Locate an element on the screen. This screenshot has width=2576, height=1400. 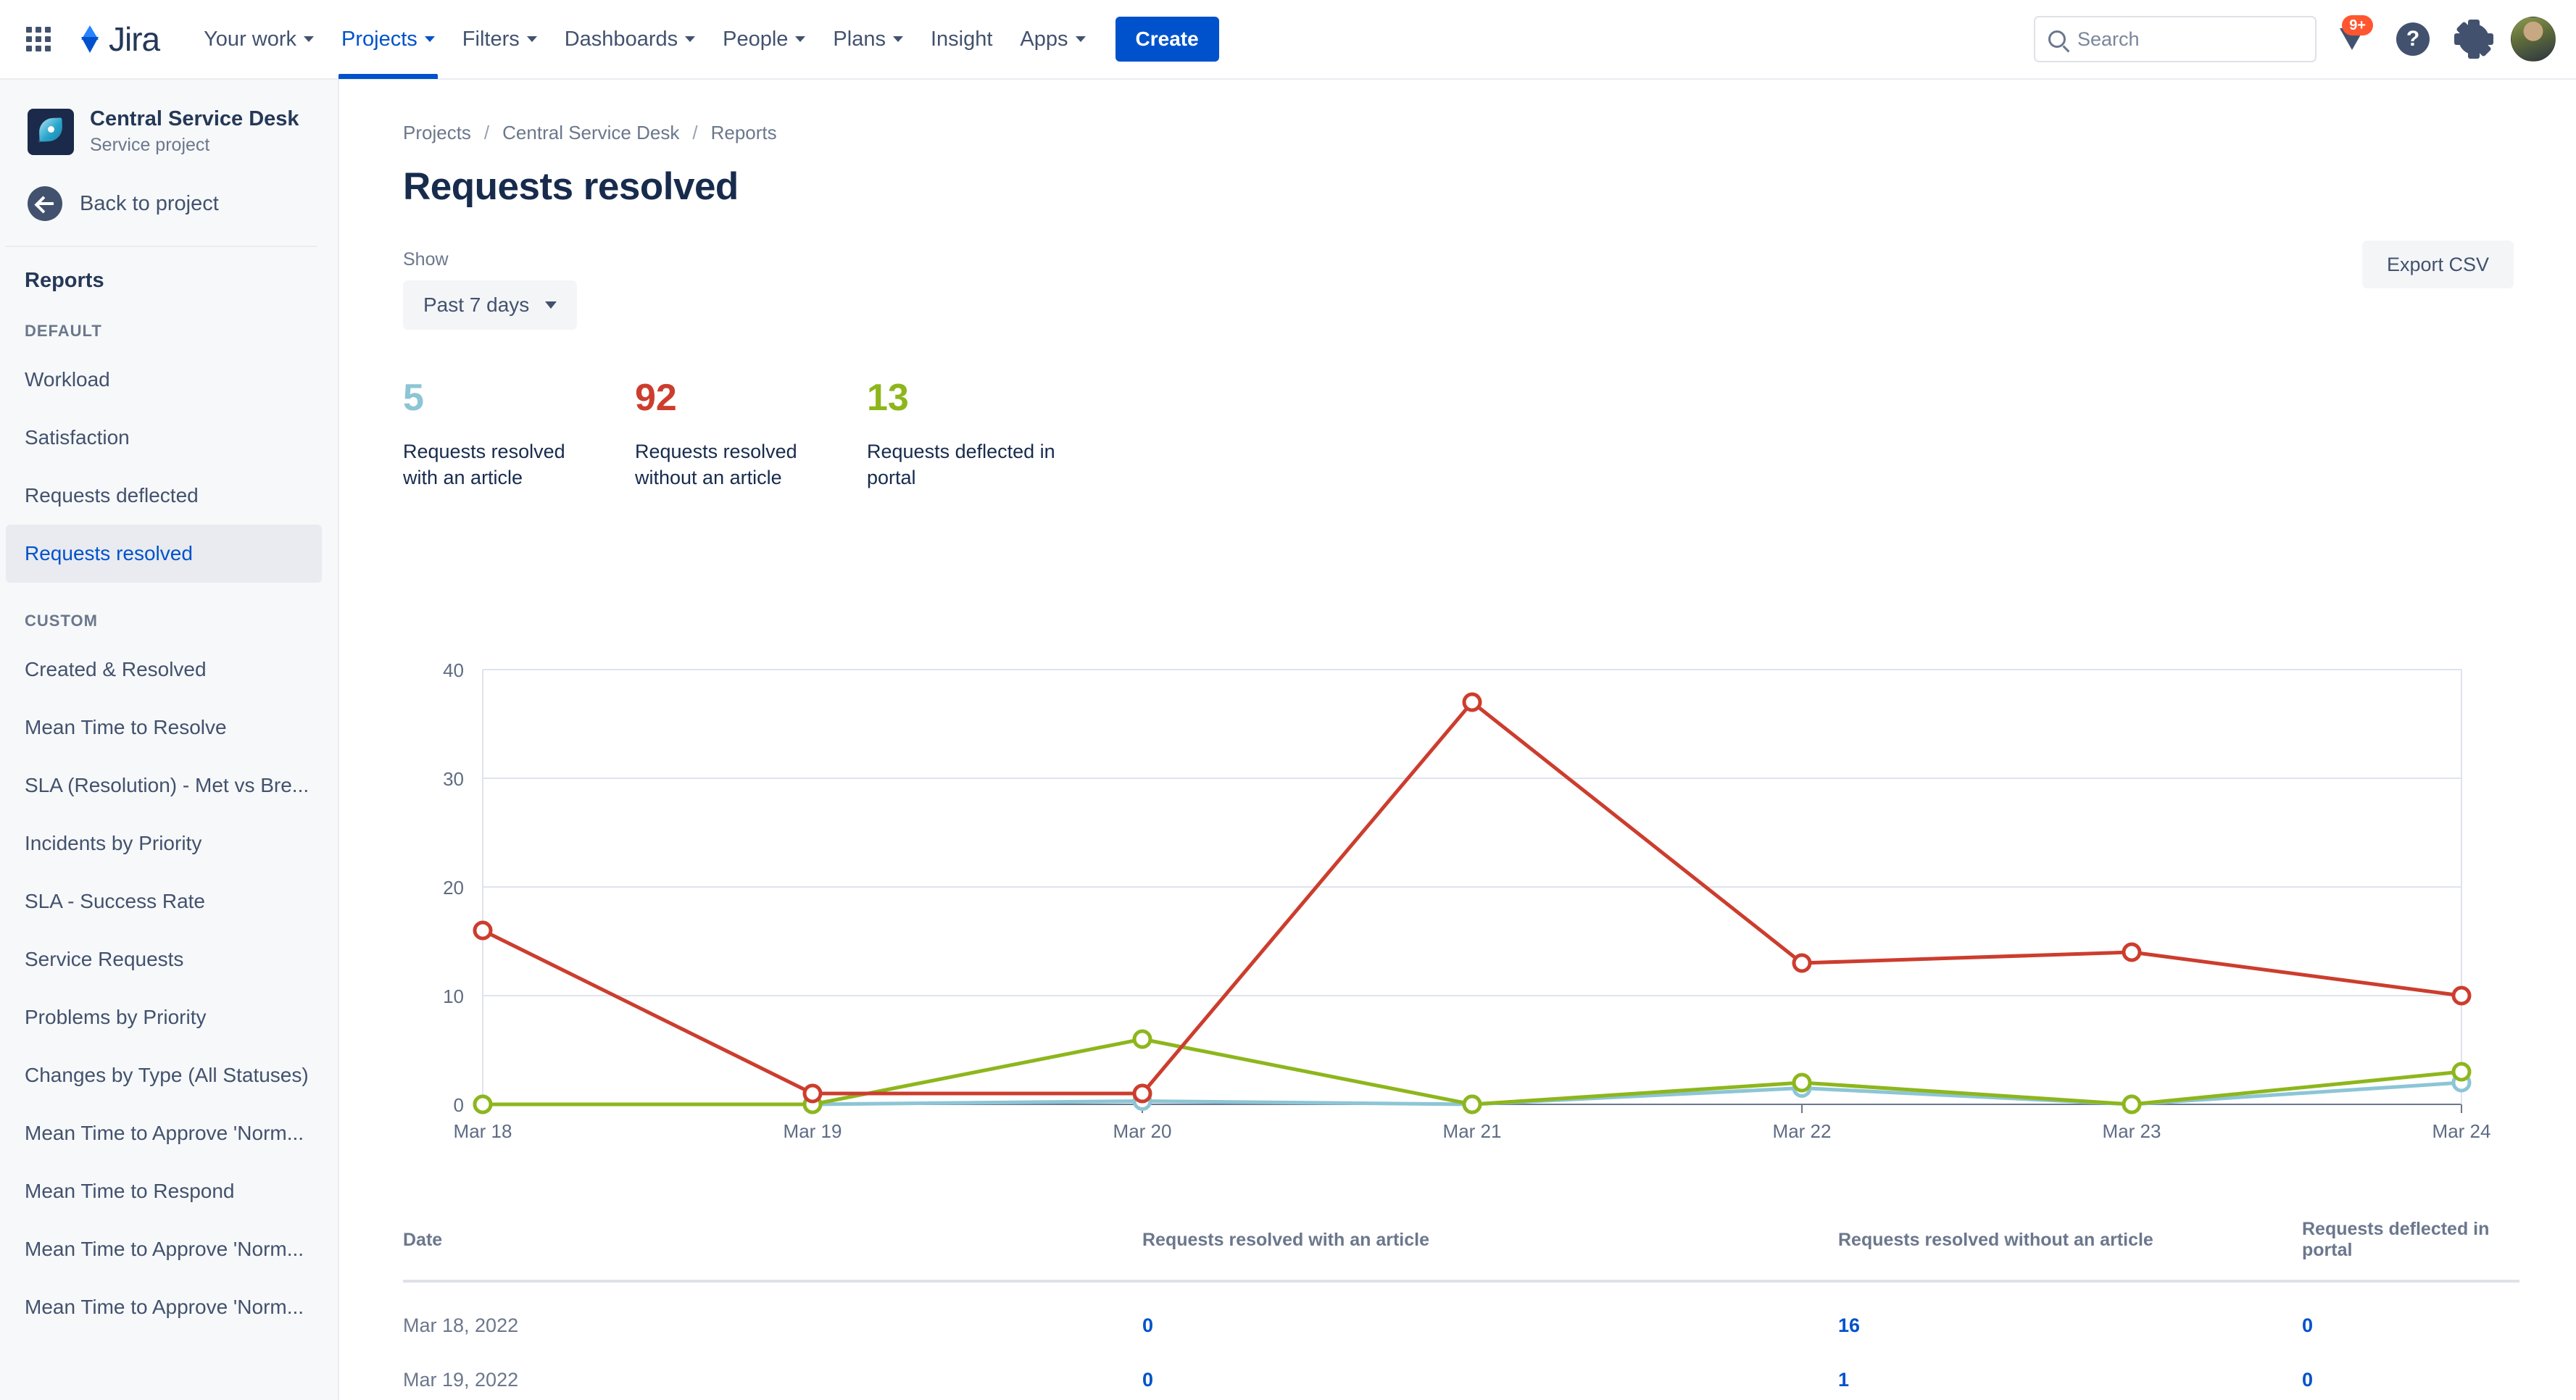
nav-item-insight: Insight is located at coordinates (961, 39).